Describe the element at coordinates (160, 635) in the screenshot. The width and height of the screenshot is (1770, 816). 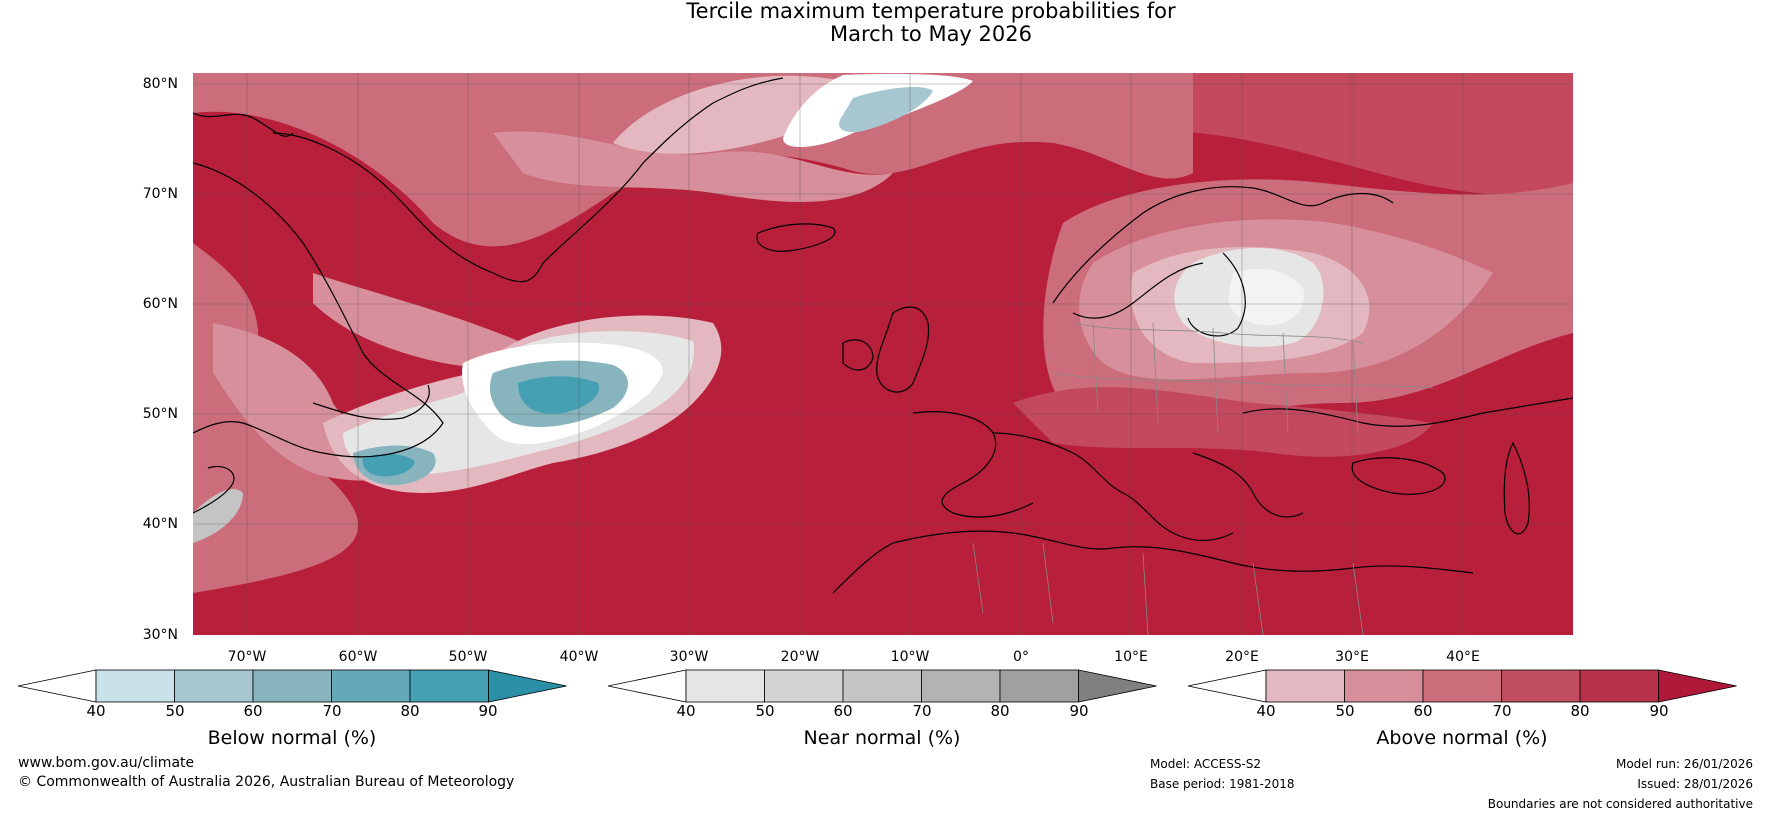
I see `lat-label-30n: 30°N` at that location.